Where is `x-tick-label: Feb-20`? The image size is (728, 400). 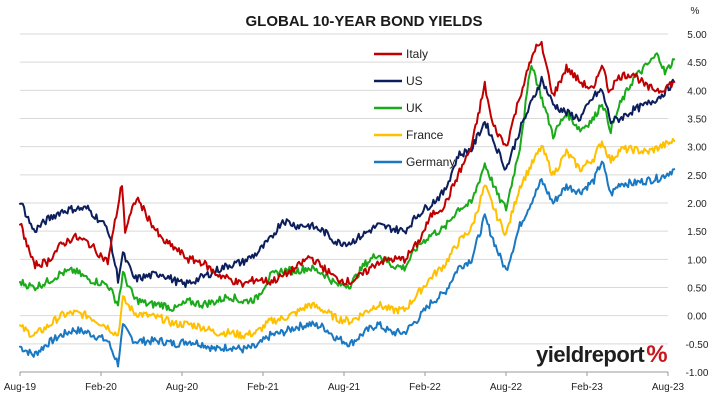 x-tick-label: Feb-20 is located at coordinates (101, 387).